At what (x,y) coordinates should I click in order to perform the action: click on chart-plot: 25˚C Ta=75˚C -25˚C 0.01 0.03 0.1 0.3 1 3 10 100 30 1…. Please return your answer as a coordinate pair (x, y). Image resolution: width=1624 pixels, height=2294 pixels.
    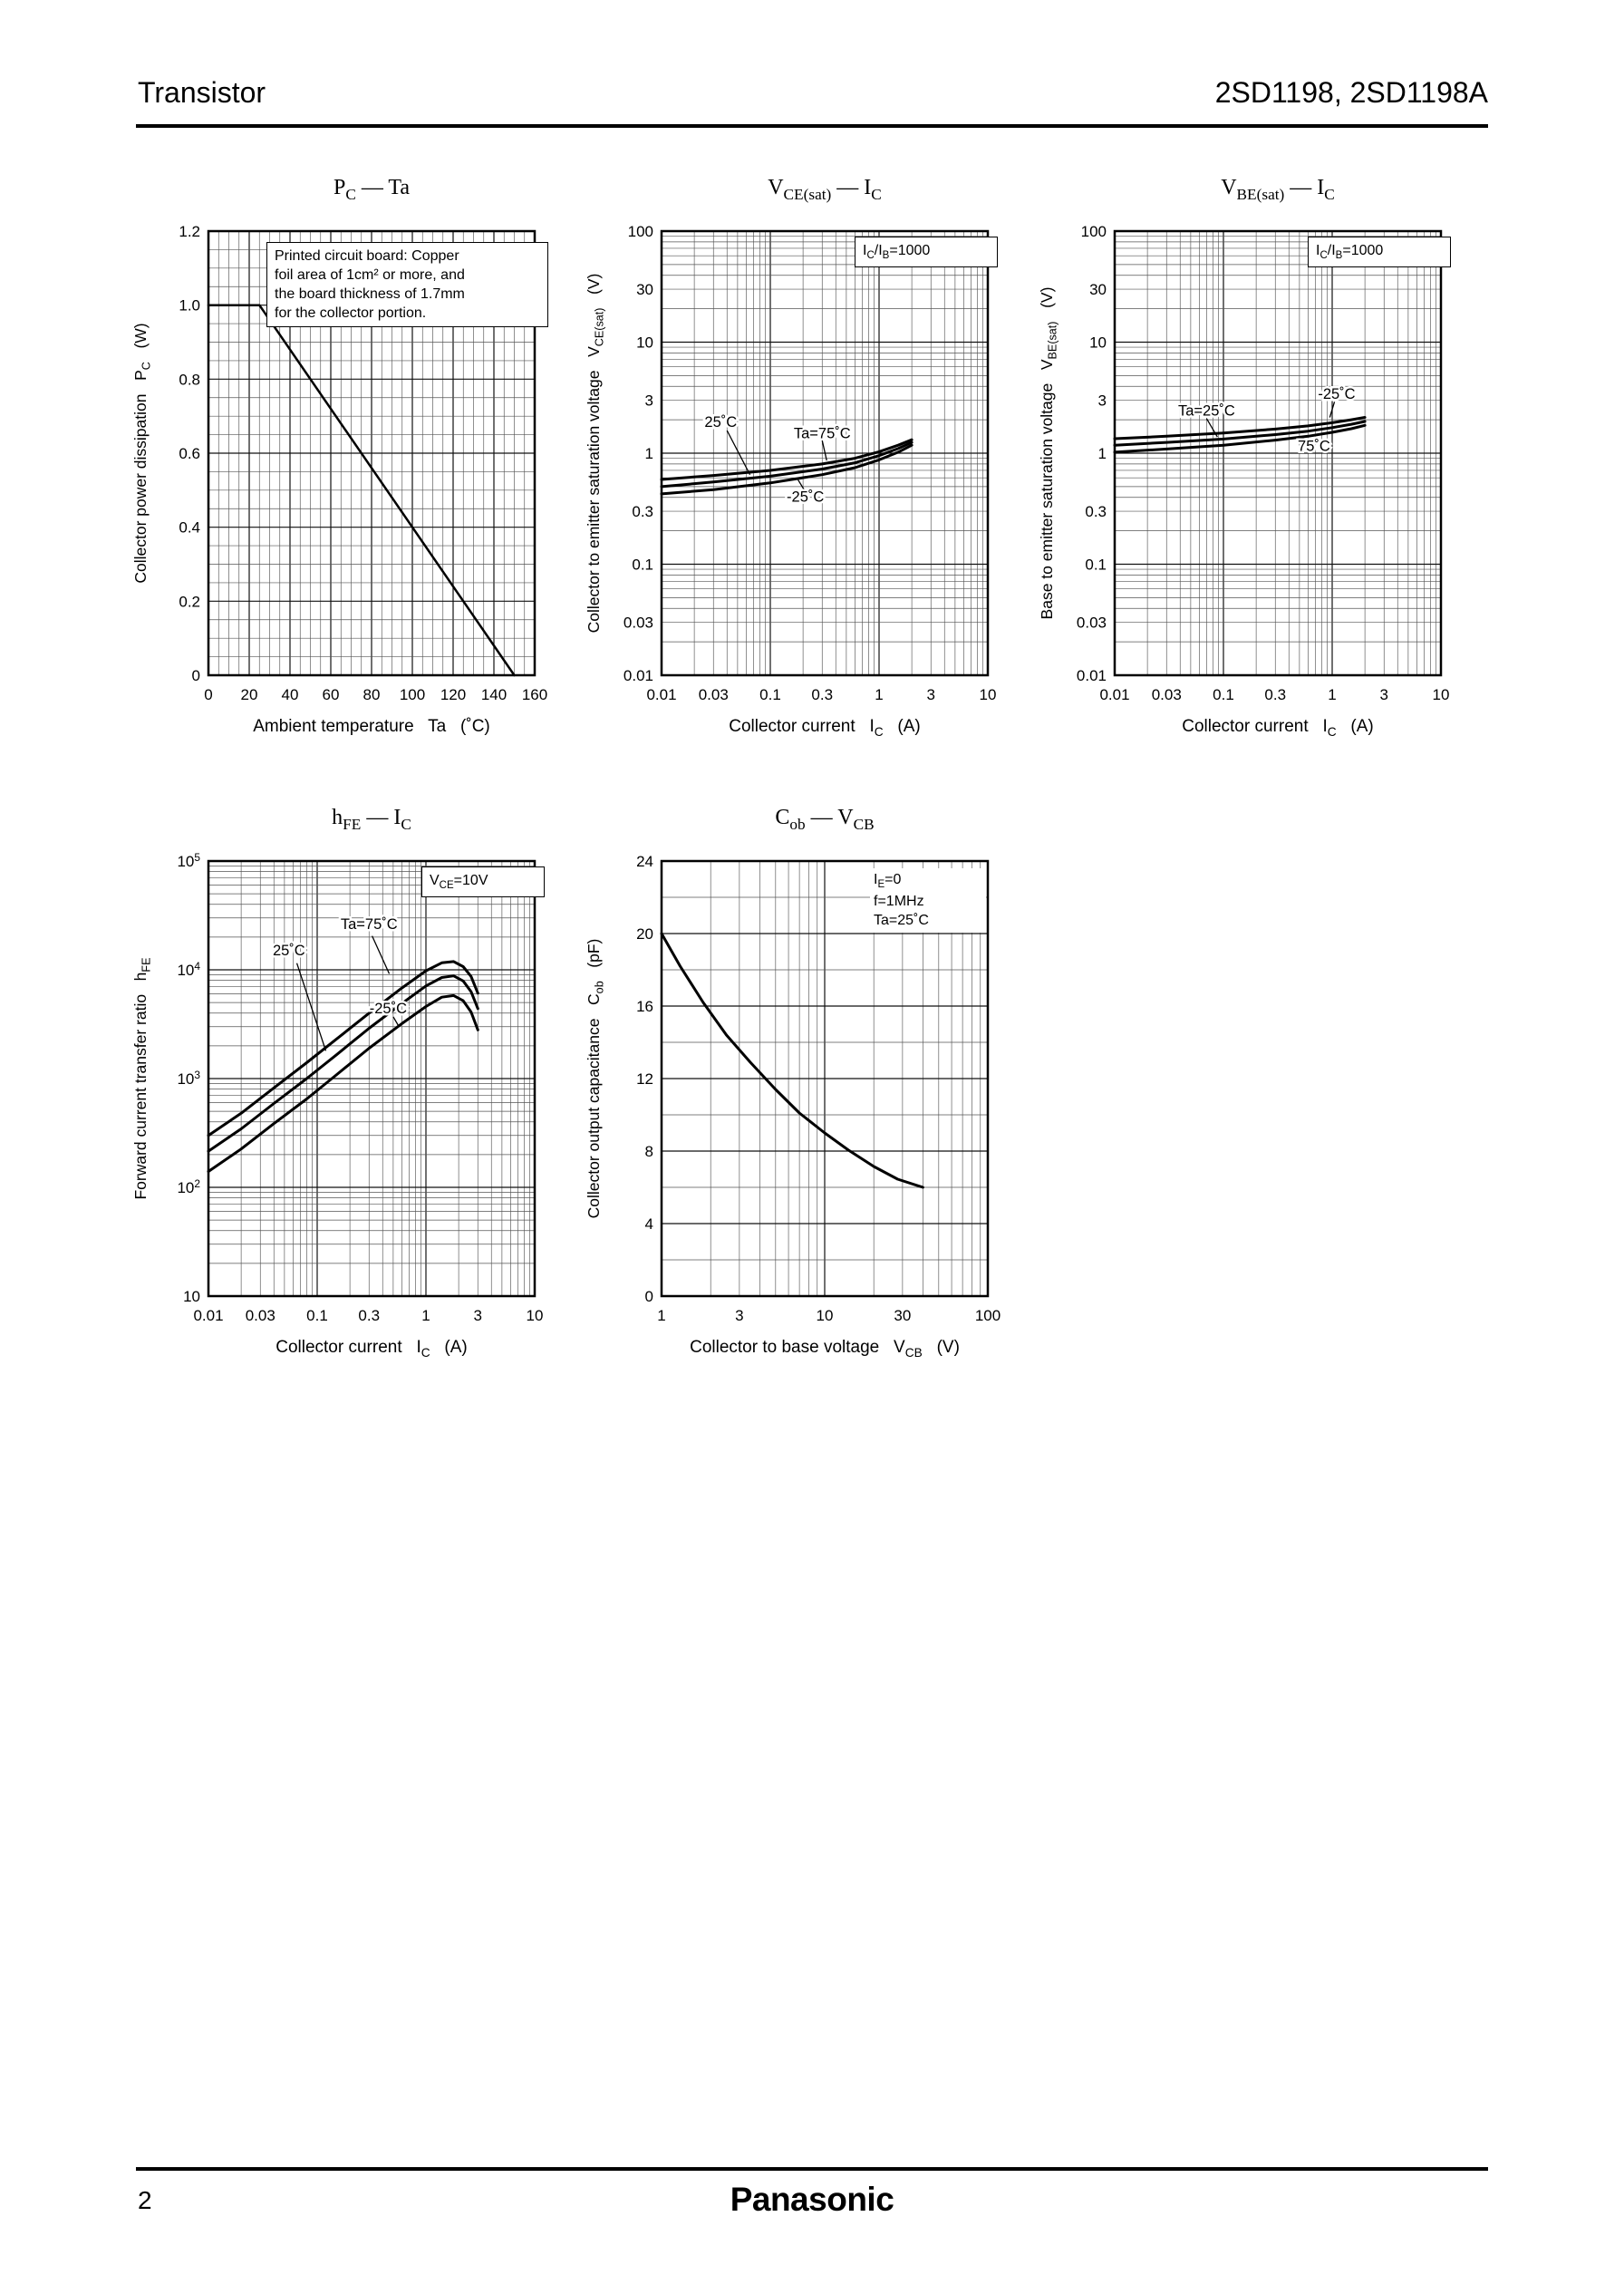
    Looking at the image, I should click on (810, 463).